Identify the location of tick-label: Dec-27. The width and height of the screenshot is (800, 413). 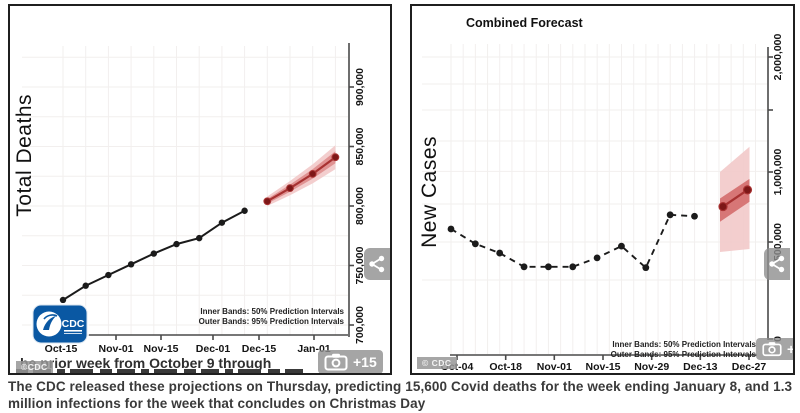
(749, 367).